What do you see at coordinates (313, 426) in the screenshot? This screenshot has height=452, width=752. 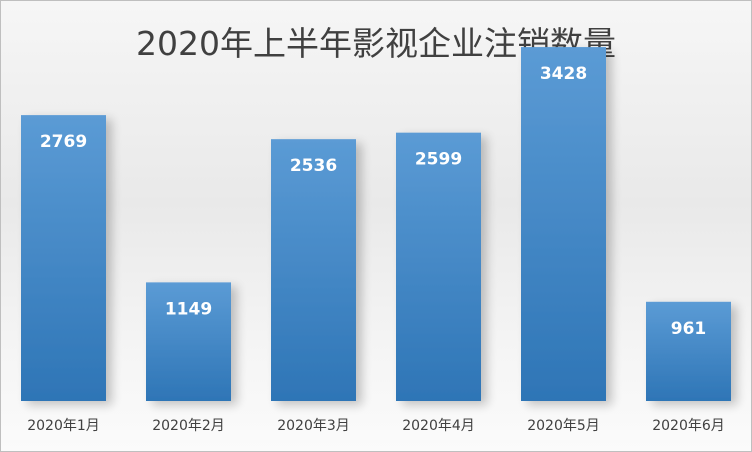 I see `x-tick-label-3: 2020年3月` at bounding box center [313, 426].